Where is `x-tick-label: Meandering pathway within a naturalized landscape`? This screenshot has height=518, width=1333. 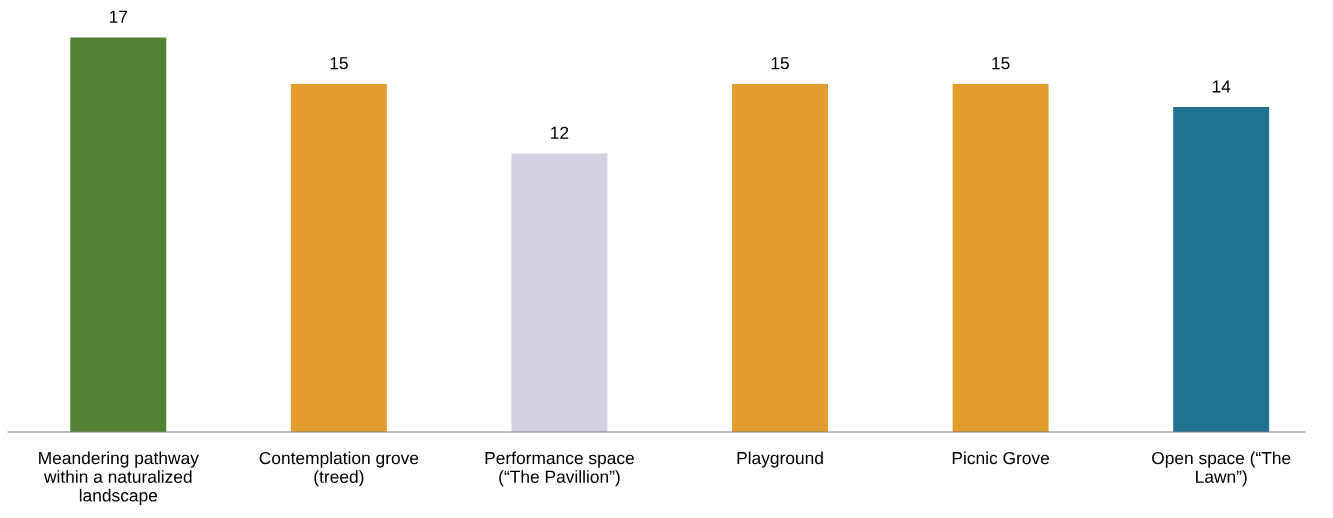 x-tick-label: Meandering pathway within a naturalized landscape is located at coordinates (119, 478).